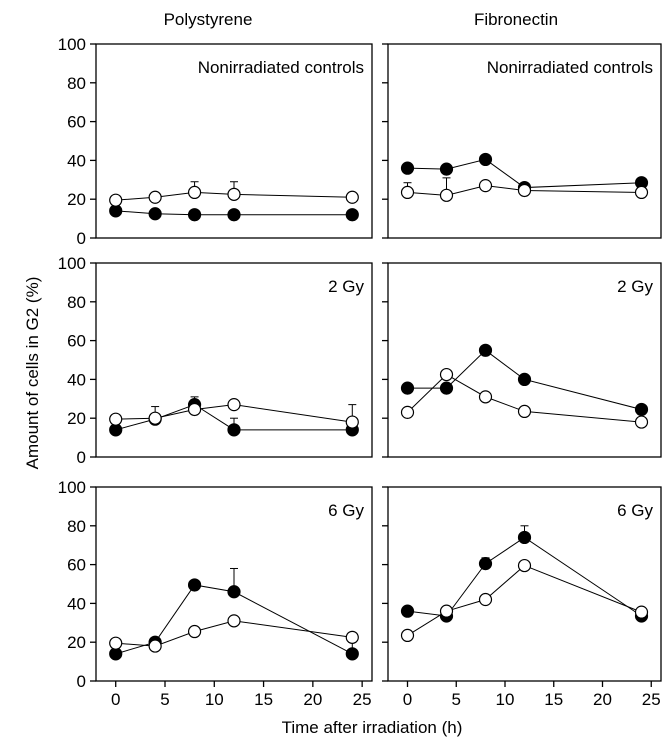  I want to click on panel-fibronectin-3: 2 Gy, so click(522, 360).